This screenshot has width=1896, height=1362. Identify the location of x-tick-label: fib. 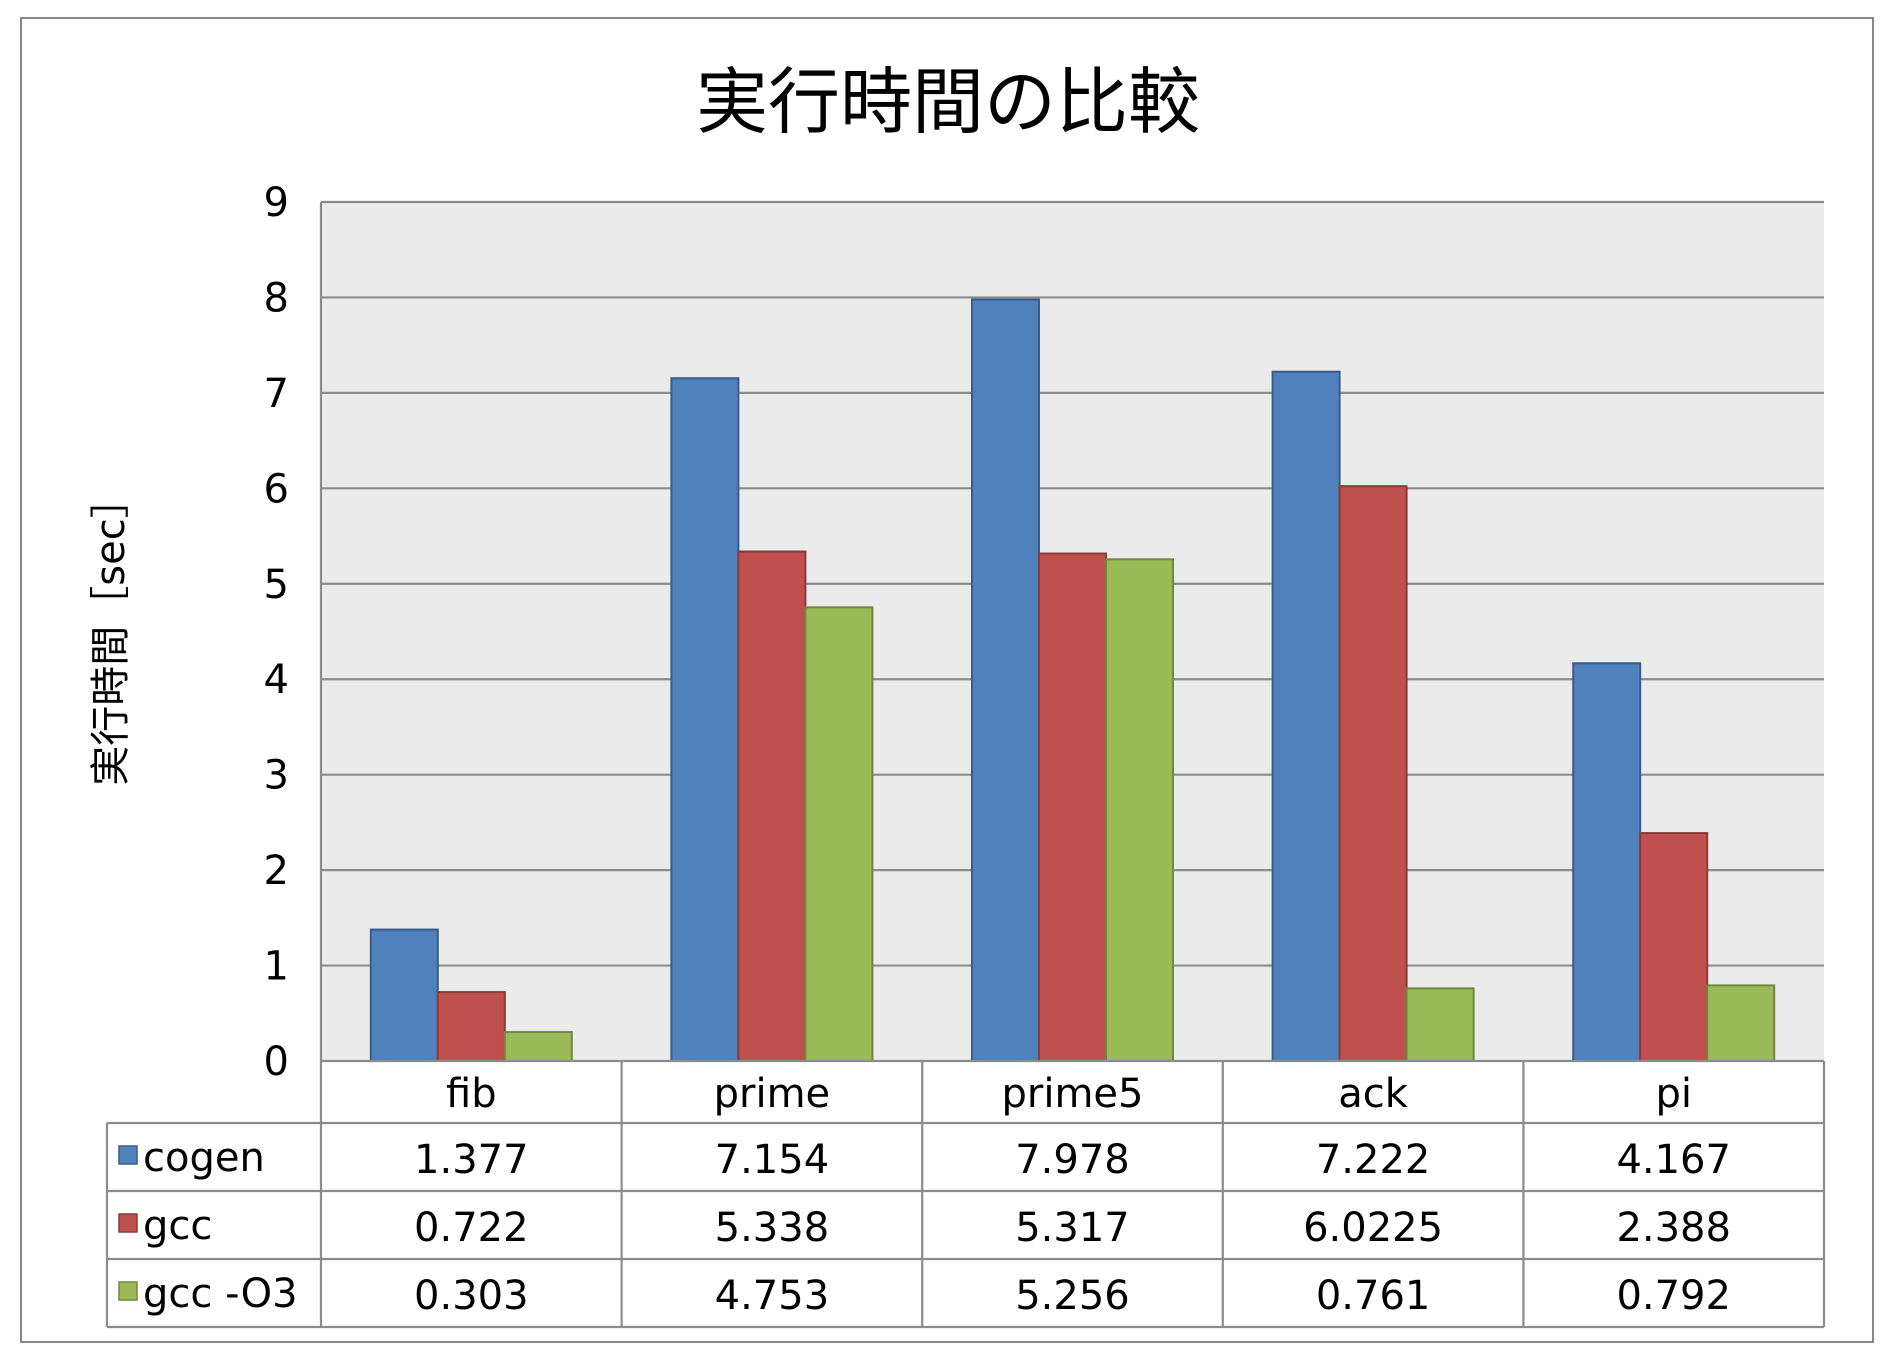
(471, 1094).